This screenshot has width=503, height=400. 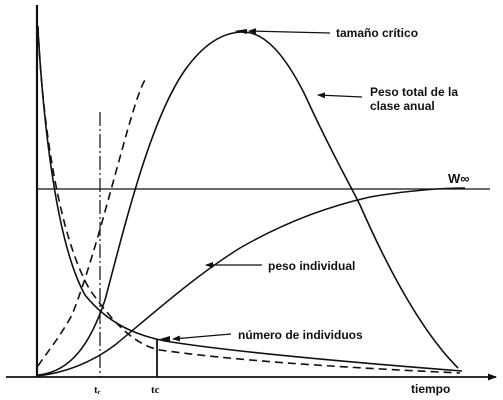 What do you see at coordinates (402, 106) in the screenshot?
I see `total-weight-label-line2: clase anual` at bounding box center [402, 106].